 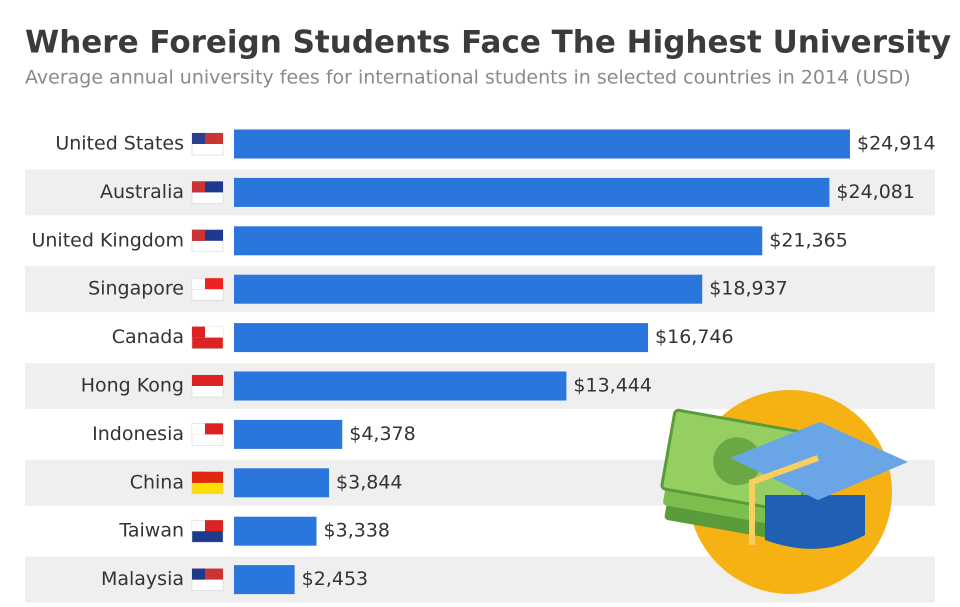 What do you see at coordinates (138, 434) in the screenshot?
I see `category-label: Indonesia` at bounding box center [138, 434].